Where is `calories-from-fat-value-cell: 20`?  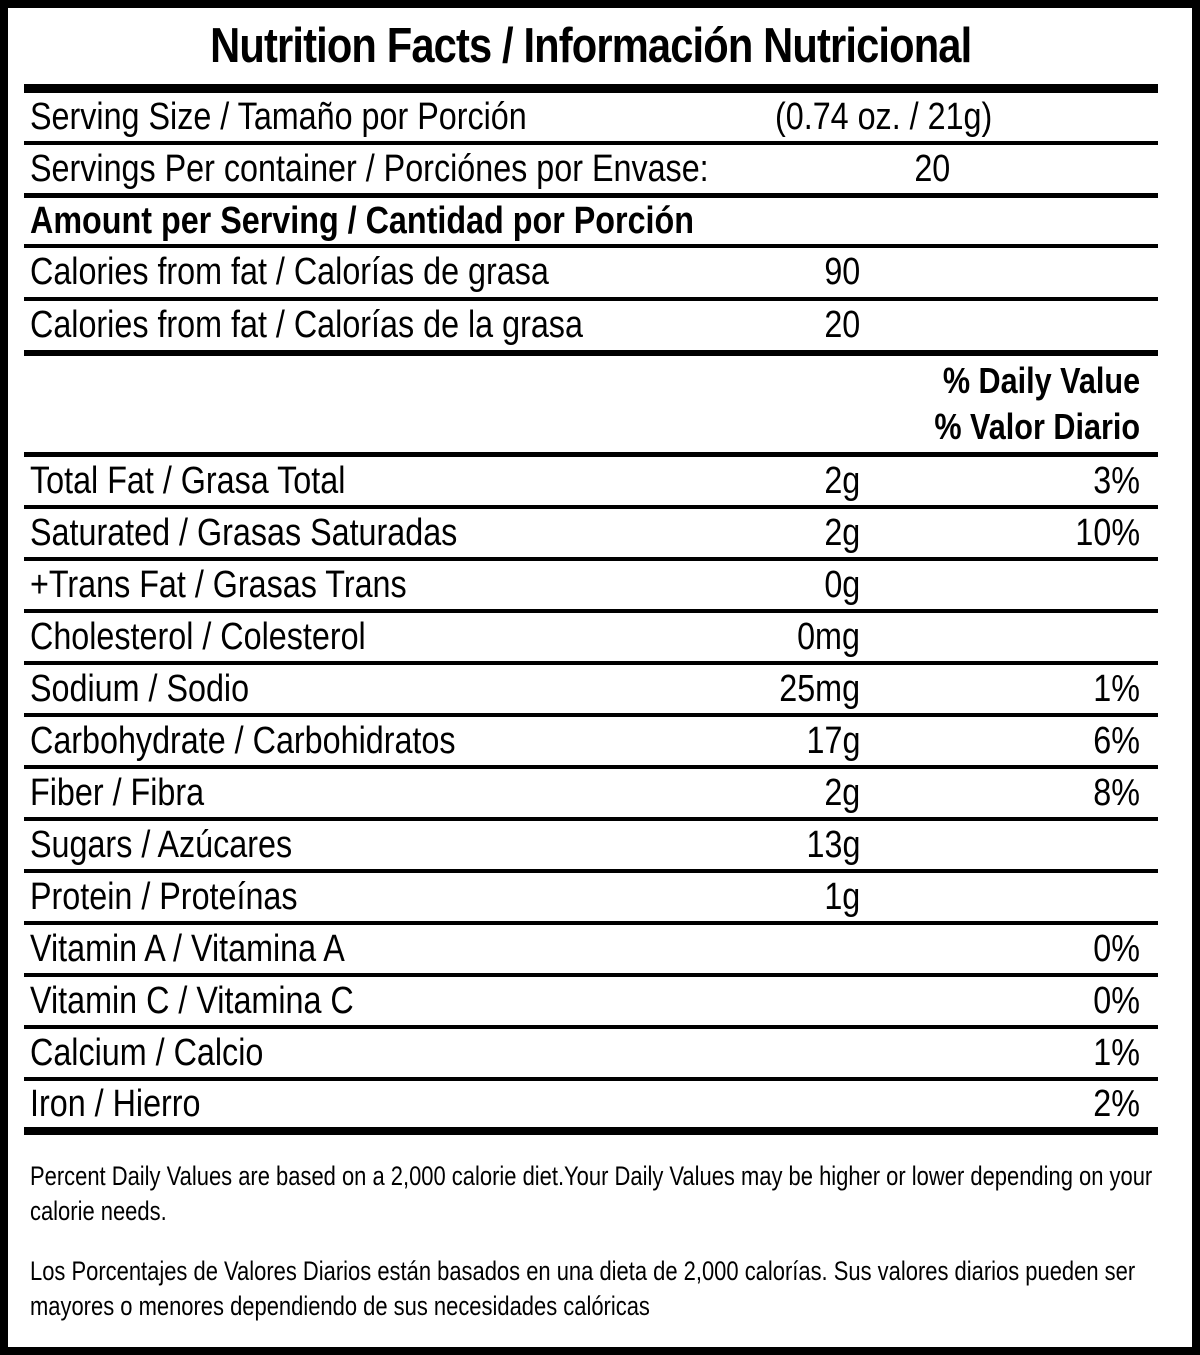 calories-from-fat-value-cell: 20 is located at coordinates (771, 325).